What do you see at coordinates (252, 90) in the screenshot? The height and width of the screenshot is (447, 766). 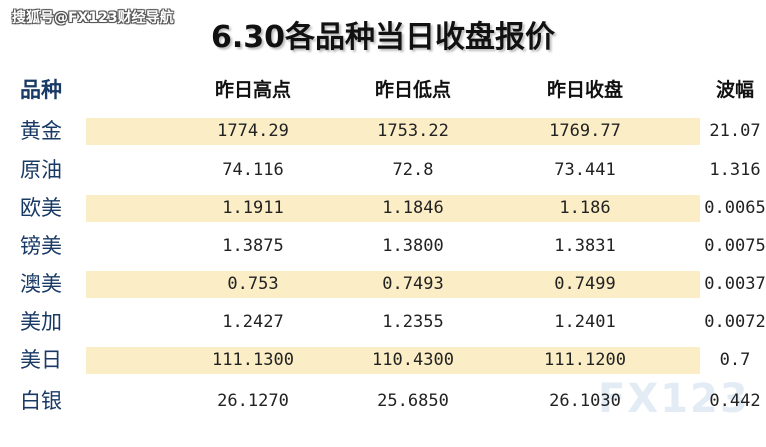 I see `col-header-high: 昨日高点` at bounding box center [252, 90].